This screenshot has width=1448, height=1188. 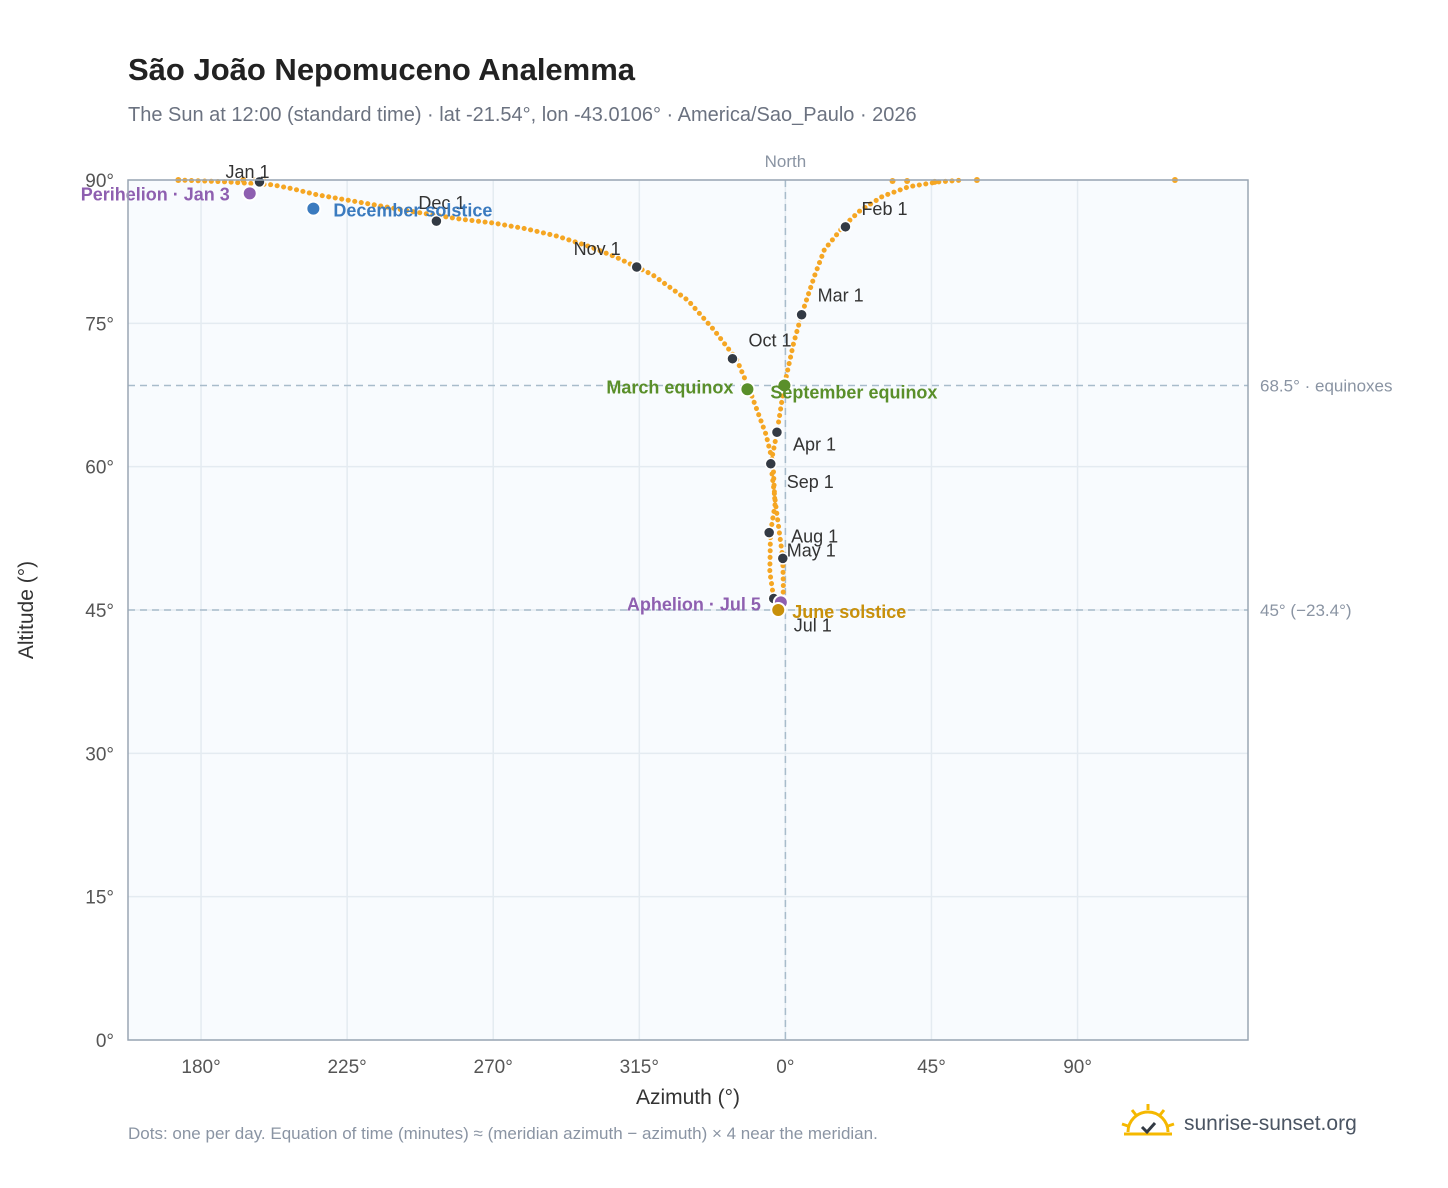 I want to click on x-axis-label: Azimuth (°), so click(x=688, y=1097).